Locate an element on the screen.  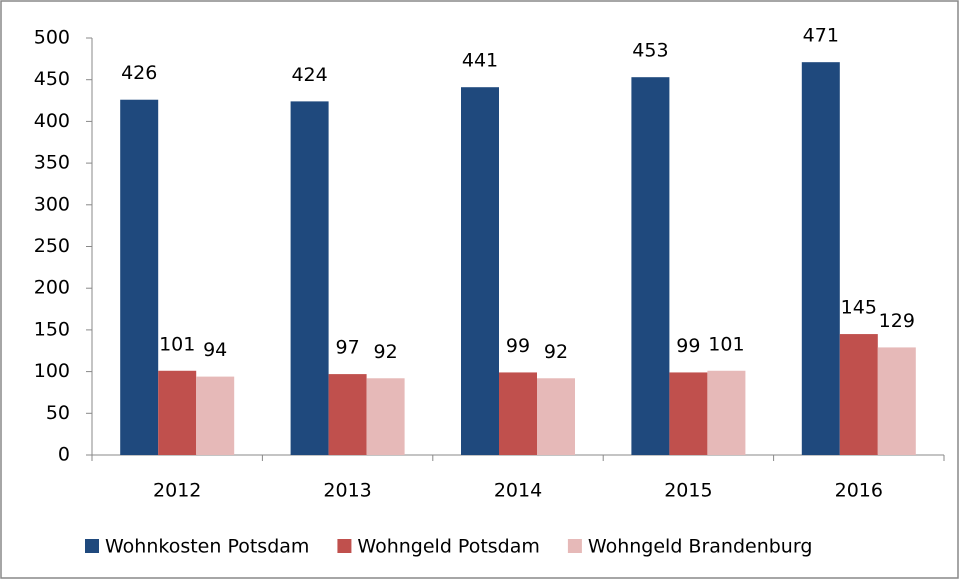
y-tick-label: 150 is located at coordinates (52, 329).